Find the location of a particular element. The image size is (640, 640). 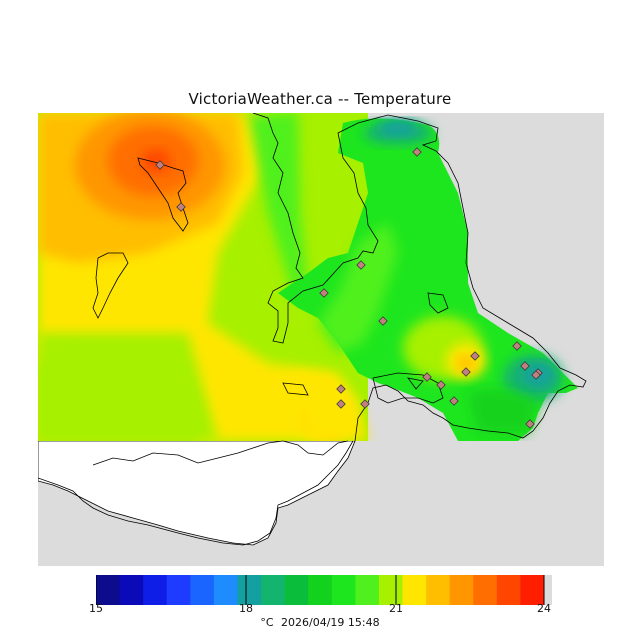

page-title: VictoriaWeather.ca -- Temperature is located at coordinates (320, 99).